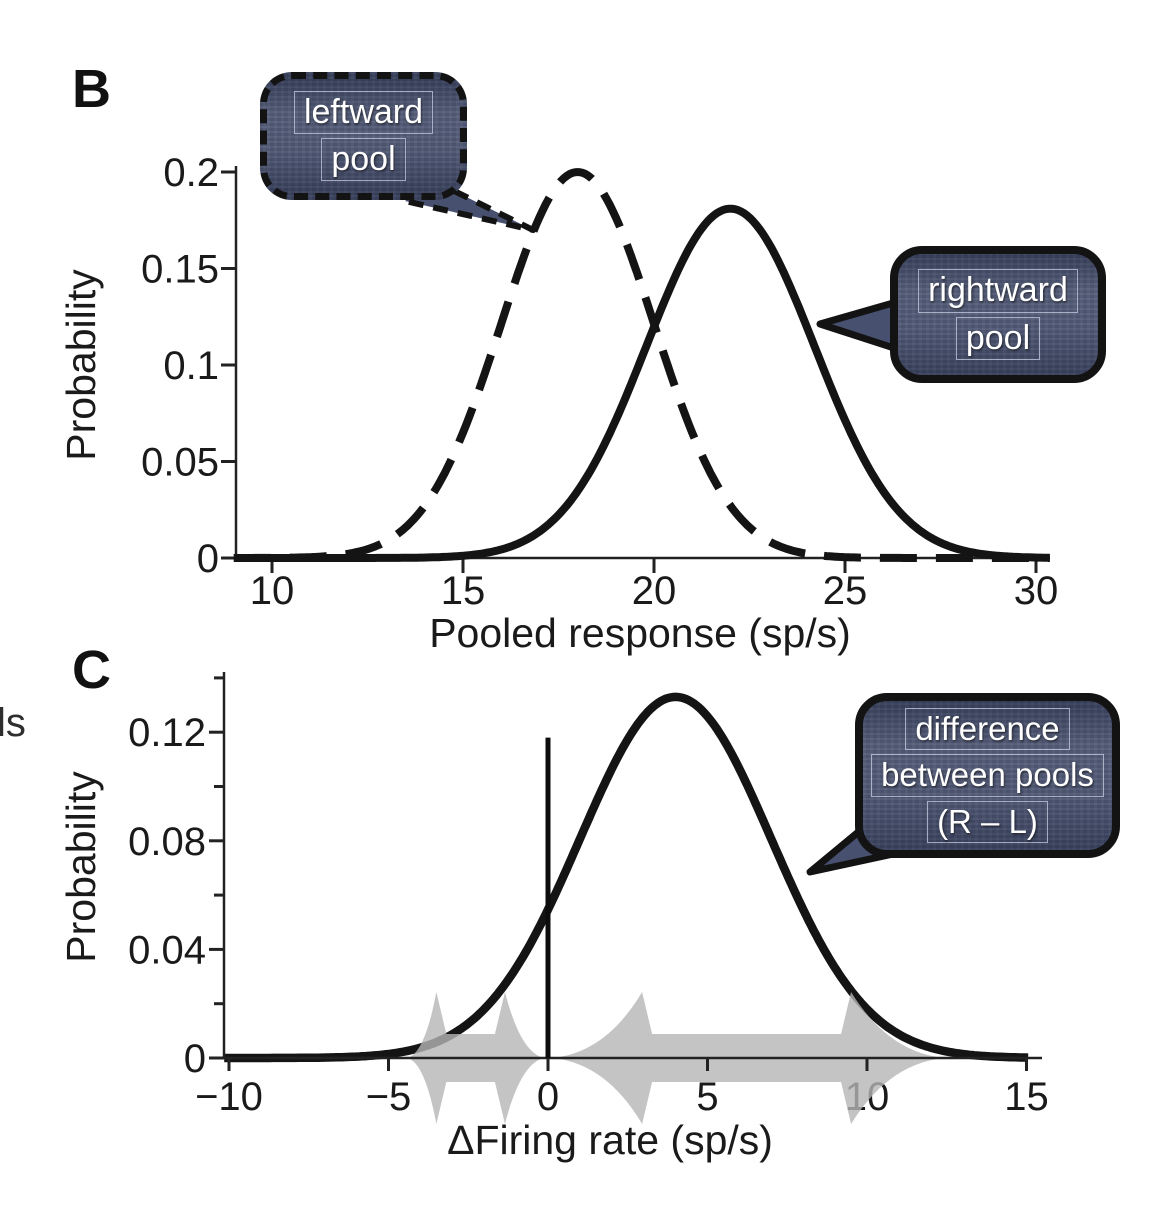  What do you see at coordinates (167, 950) in the screenshot?
I see `y-tick-label: 0.04` at bounding box center [167, 950].